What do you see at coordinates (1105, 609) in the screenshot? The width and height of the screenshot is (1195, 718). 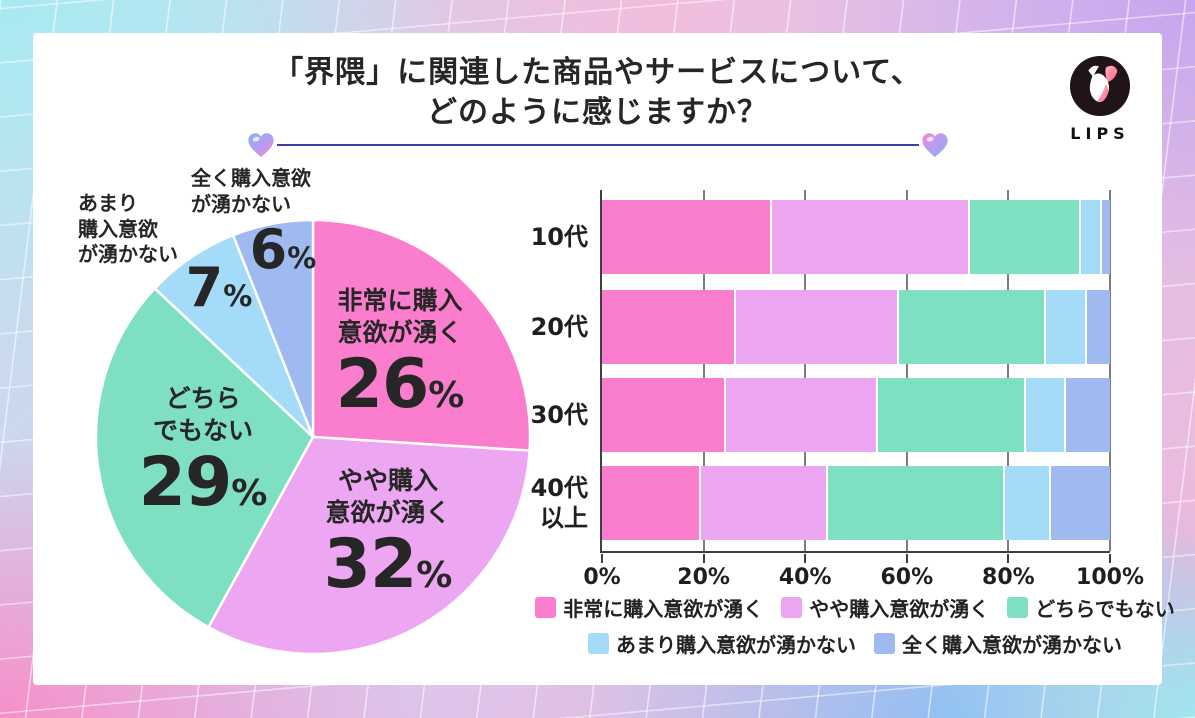 I see `legend-label: どちらでもない` at bounding box center [1105, 609].